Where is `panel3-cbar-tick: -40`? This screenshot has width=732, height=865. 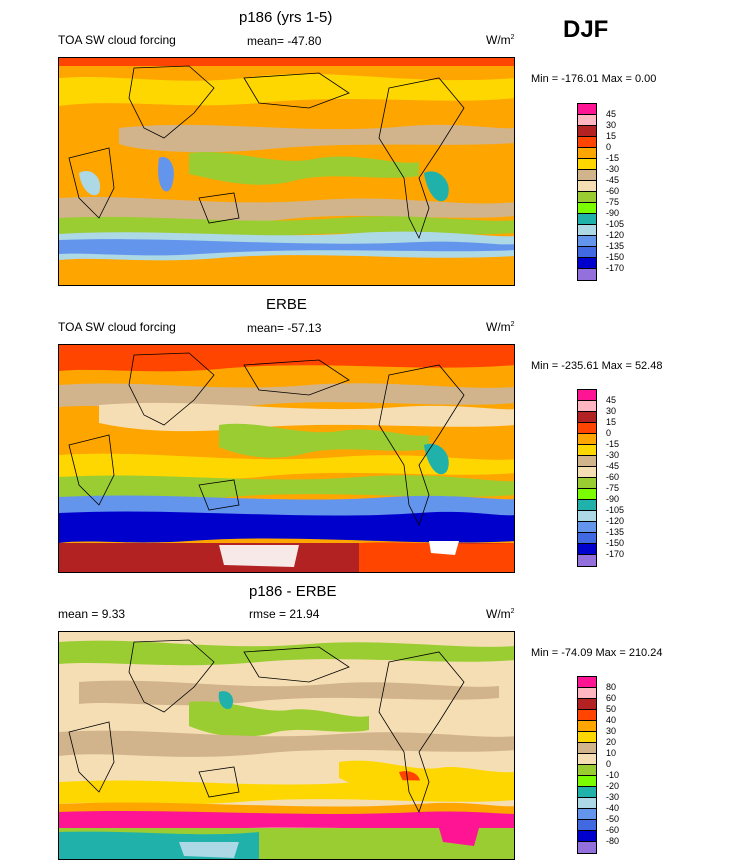
panel3-cbar-tick: -40 is located at coordinates (613, 808).